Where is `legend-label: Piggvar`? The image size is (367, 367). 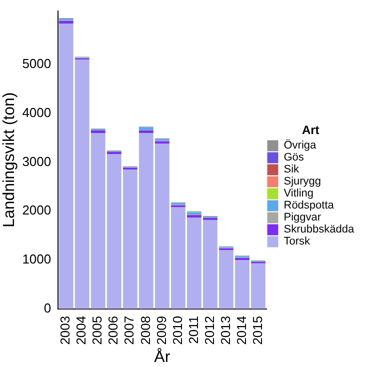 legend-label: Piggvar is located at coordinates (303, 218).